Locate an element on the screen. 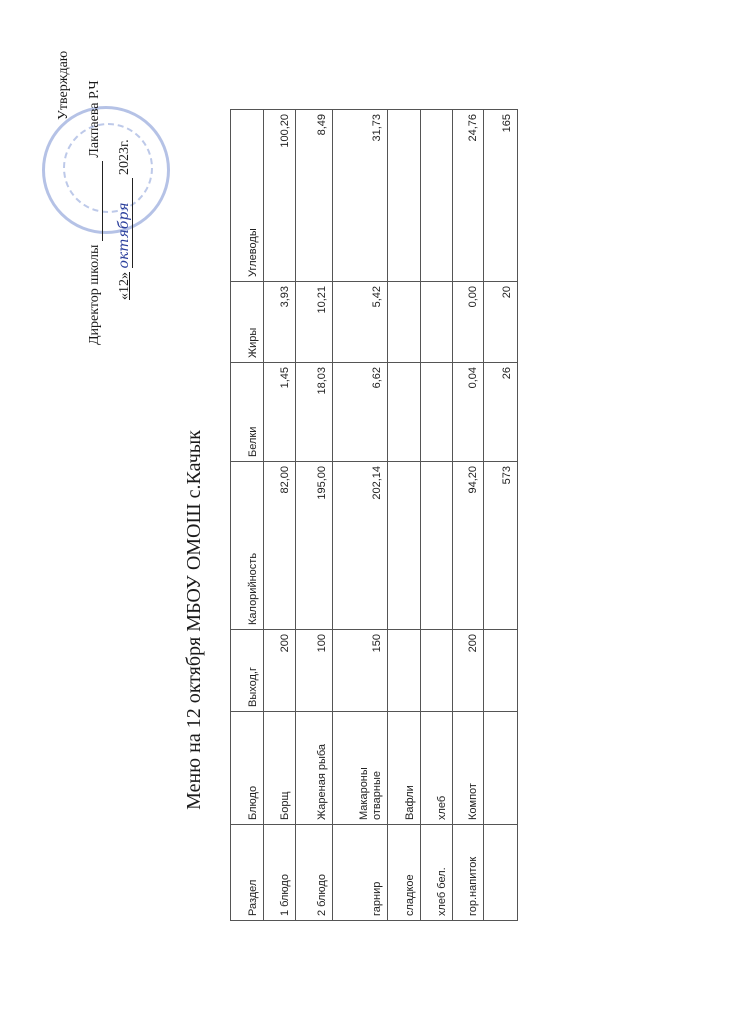 This screenshot has height=1024, width=745. table-cell: Жареная рыба is located at coordinates (314, 768).